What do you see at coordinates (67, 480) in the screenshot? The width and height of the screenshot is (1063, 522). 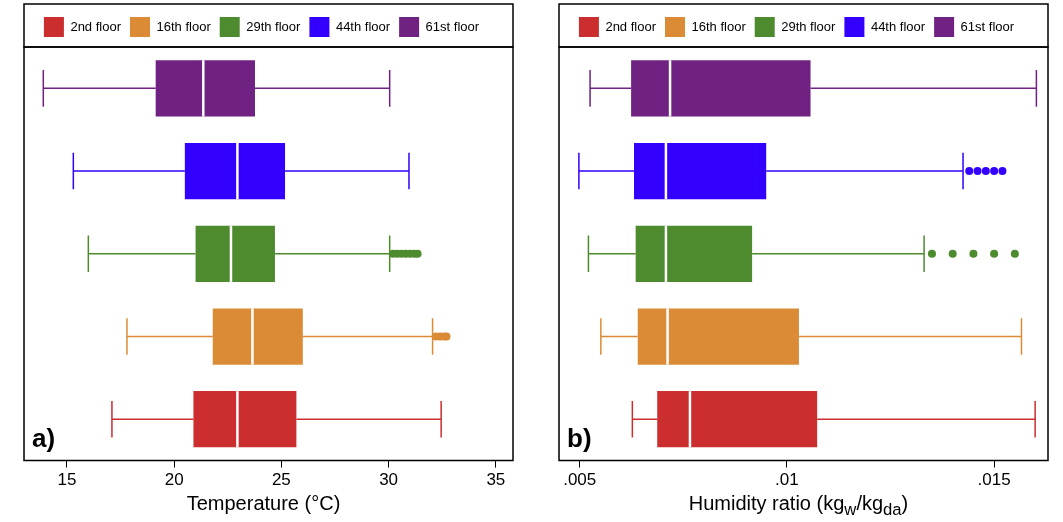 I see `x-tick-label: 15` at bounding box center [67, 480].